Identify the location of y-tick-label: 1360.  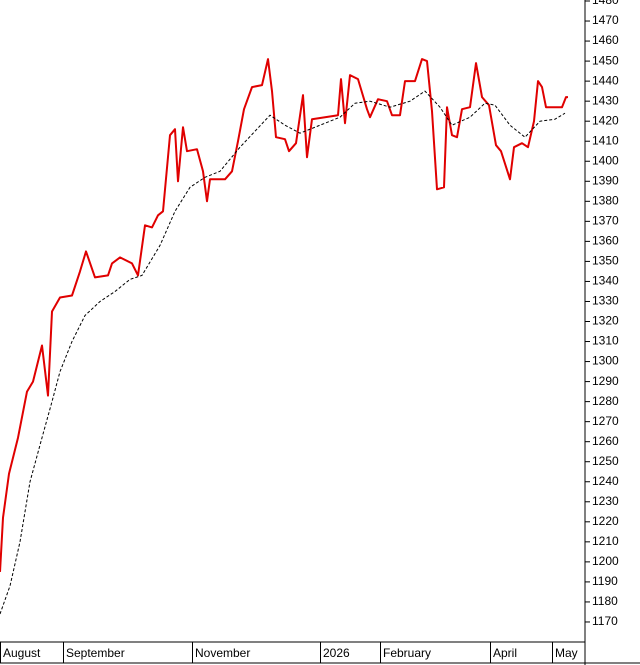
(605, 241).